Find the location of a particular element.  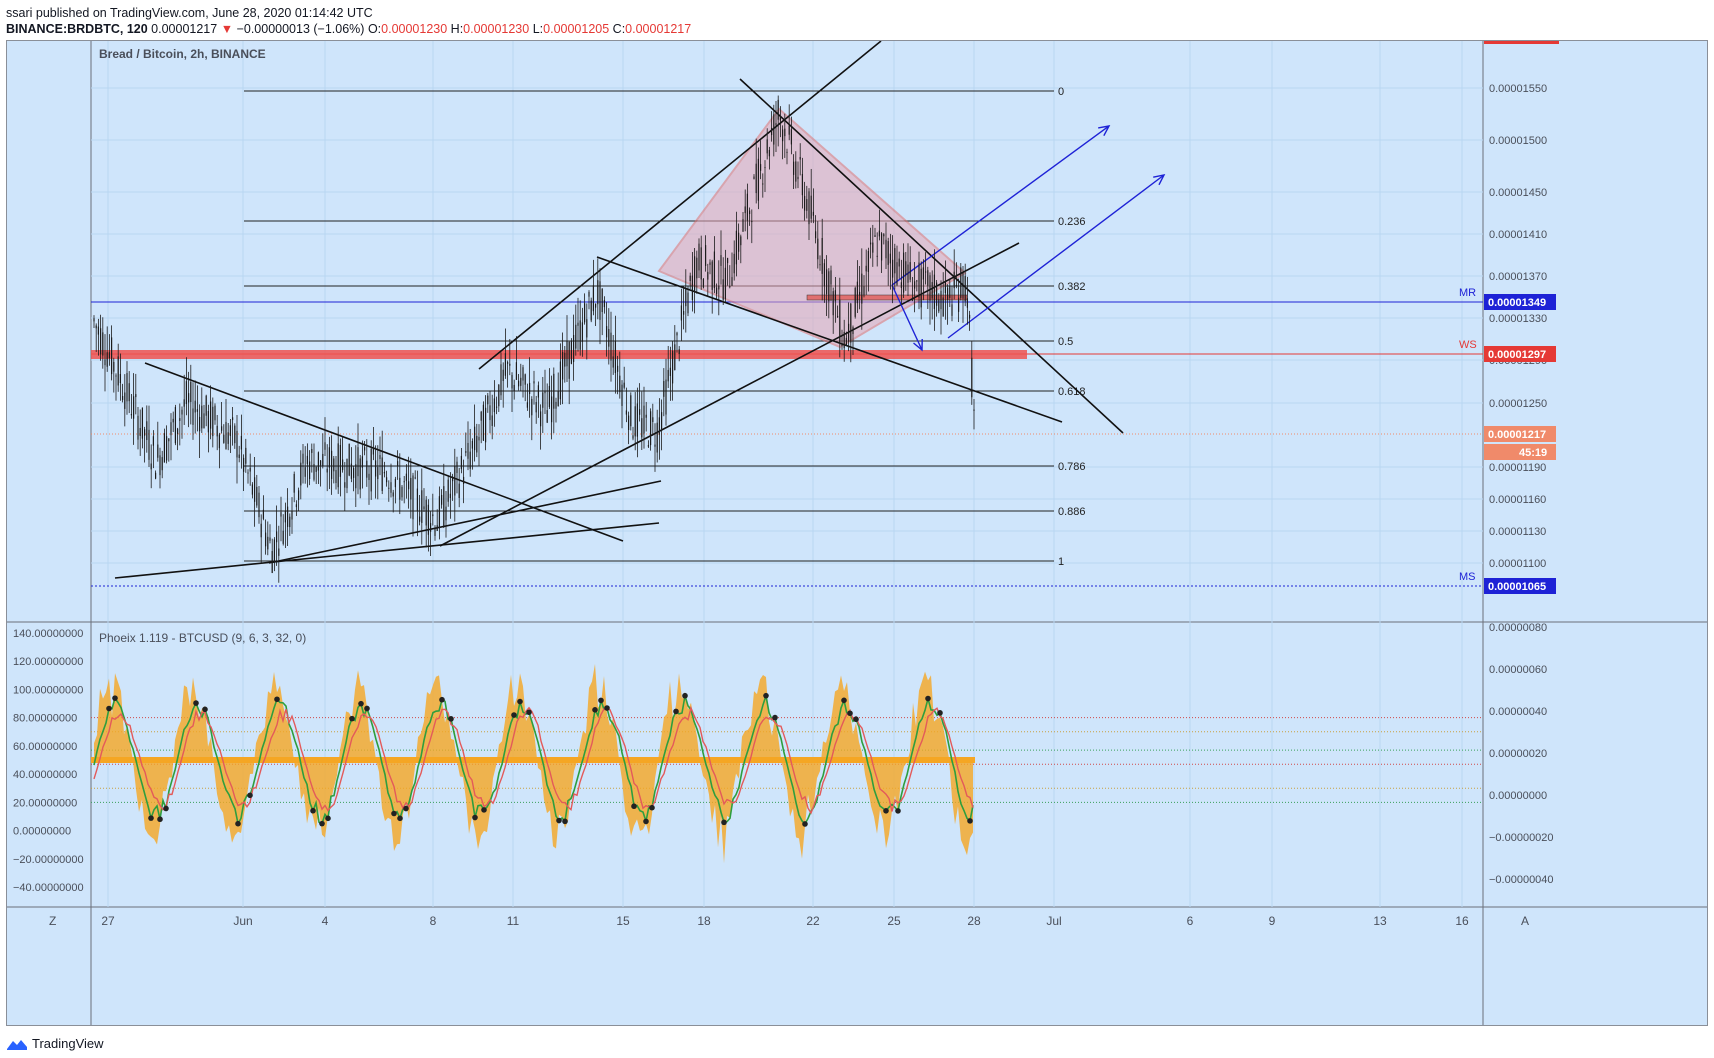

oscillator-zero-band is located at coordinates (533, 760).